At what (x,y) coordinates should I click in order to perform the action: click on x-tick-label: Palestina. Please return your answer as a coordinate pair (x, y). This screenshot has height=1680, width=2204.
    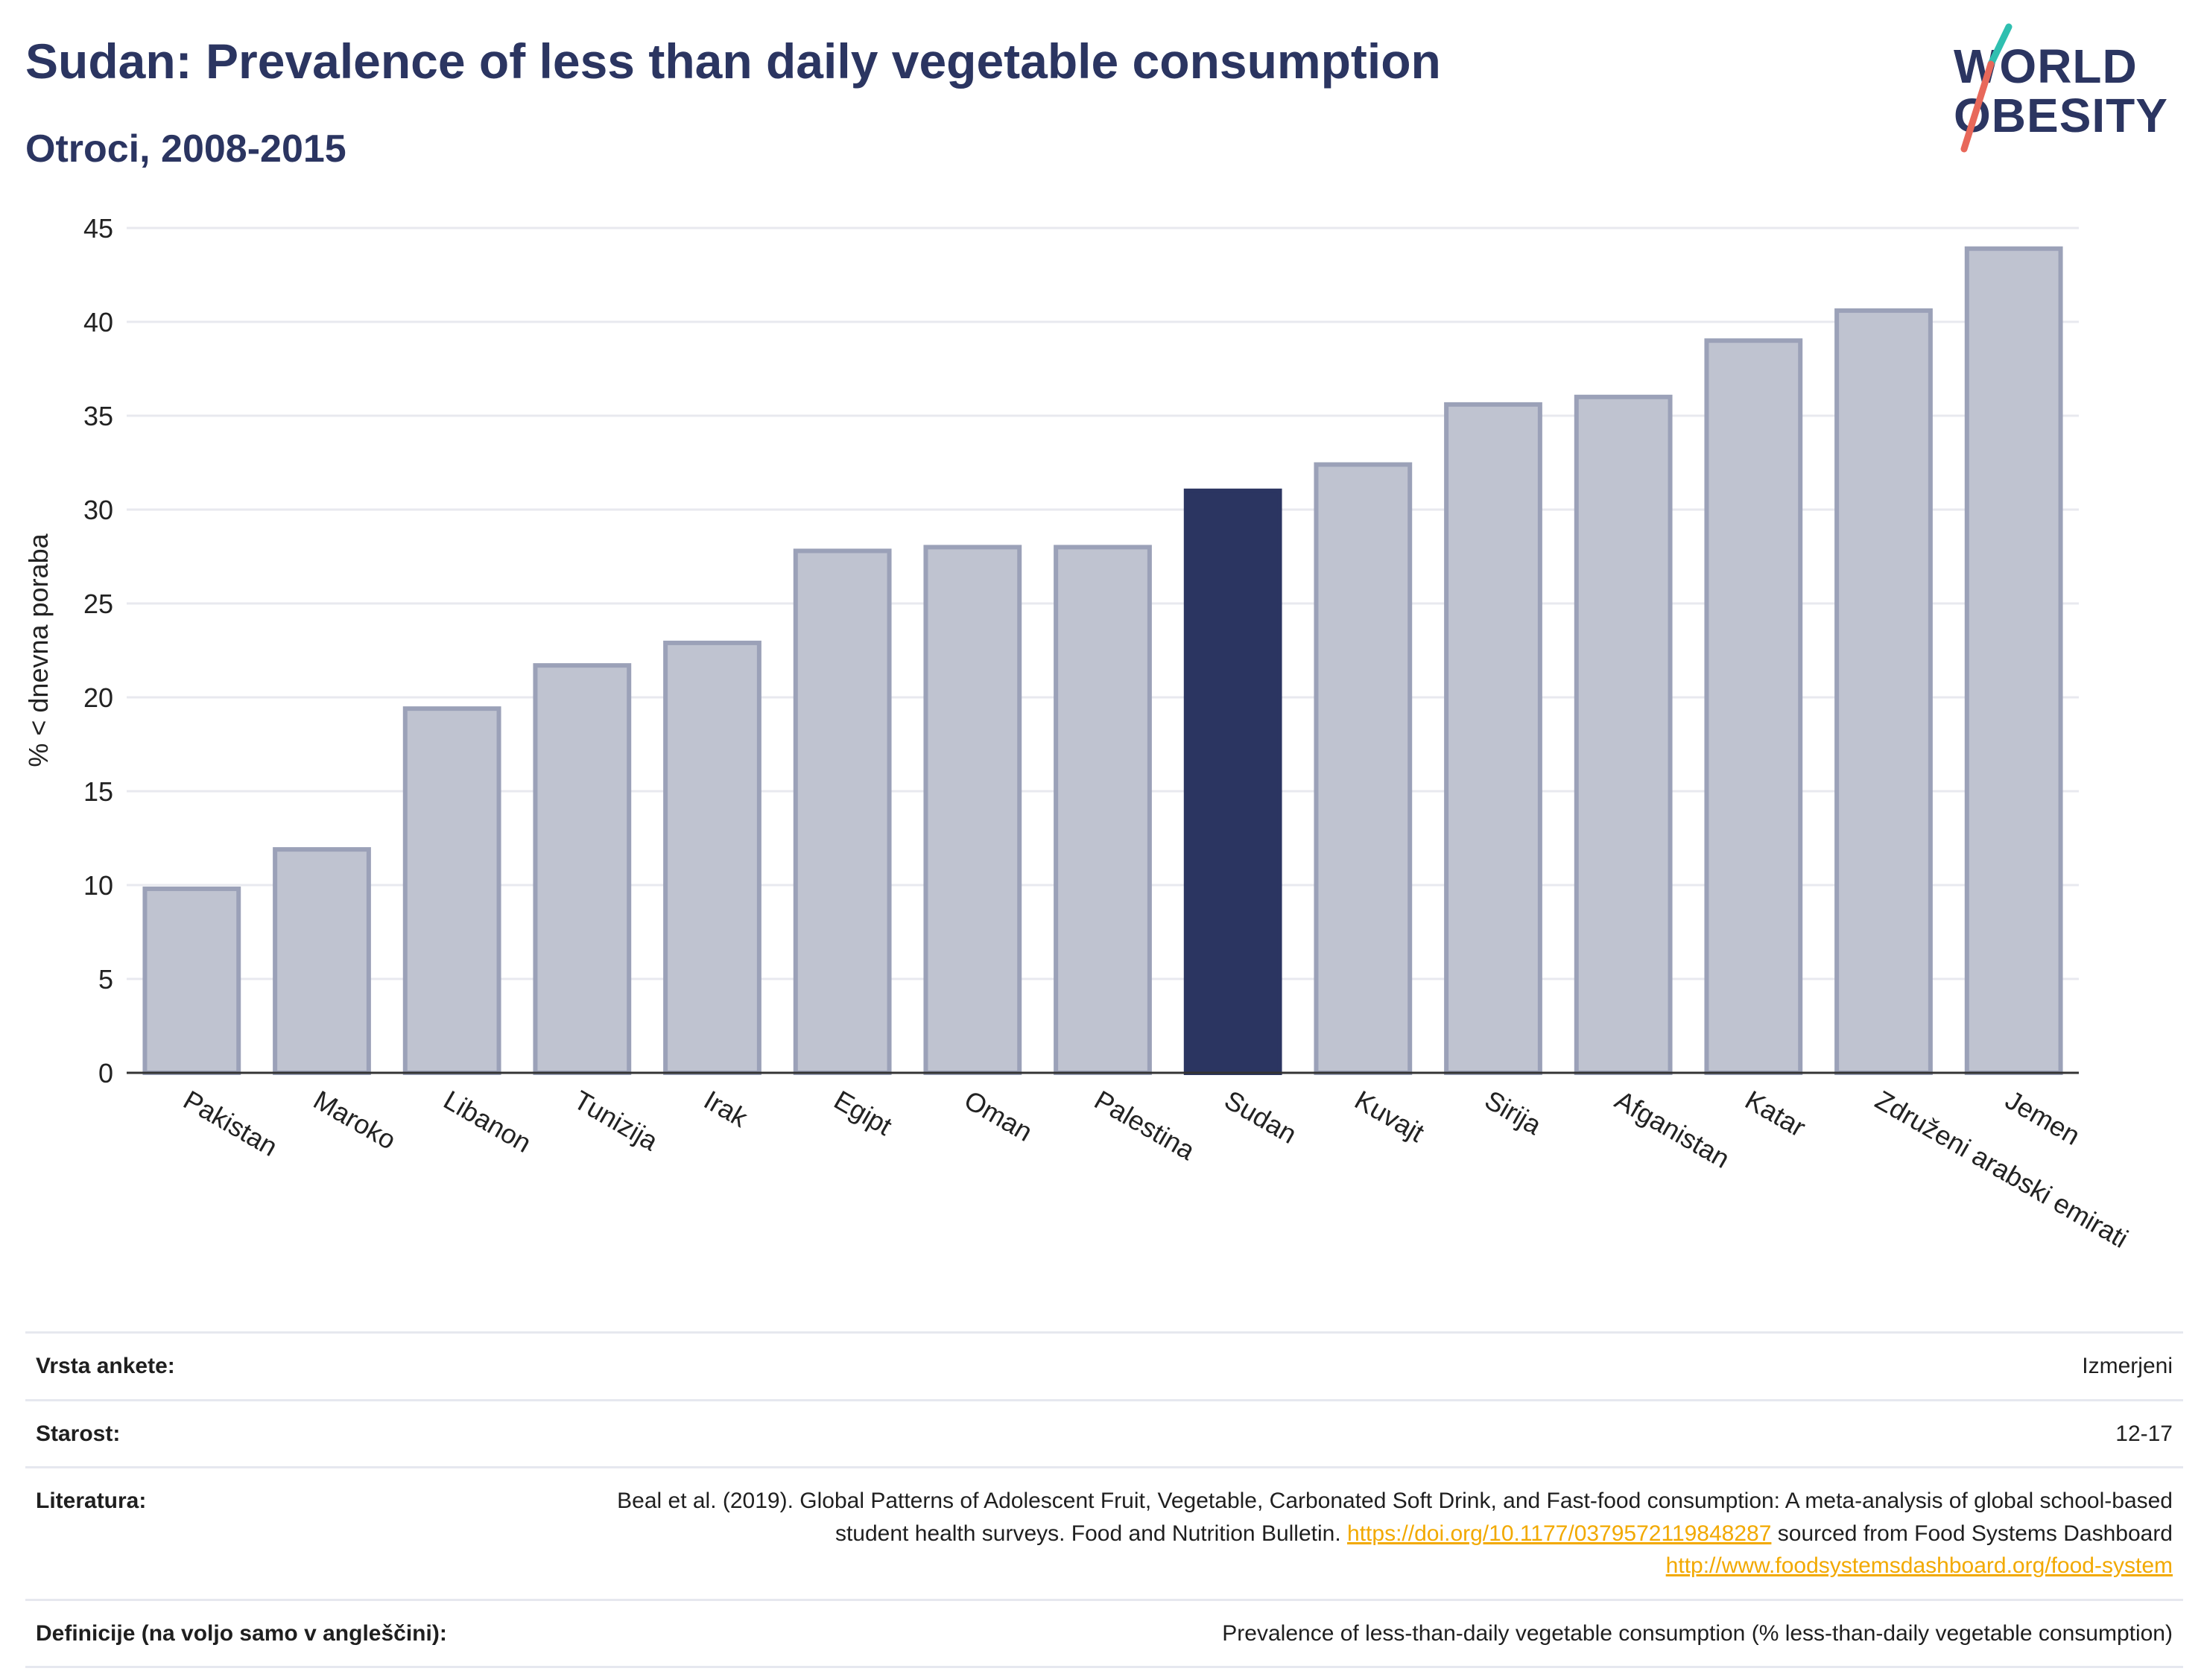
    Looking at the image, I should click on (1145, 1125).